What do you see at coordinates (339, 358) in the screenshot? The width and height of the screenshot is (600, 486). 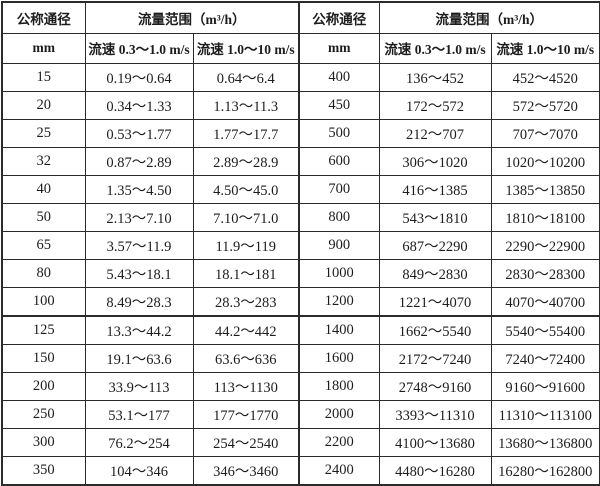 I see `diameter-cell: 1600` at bounding box center [339, 358].